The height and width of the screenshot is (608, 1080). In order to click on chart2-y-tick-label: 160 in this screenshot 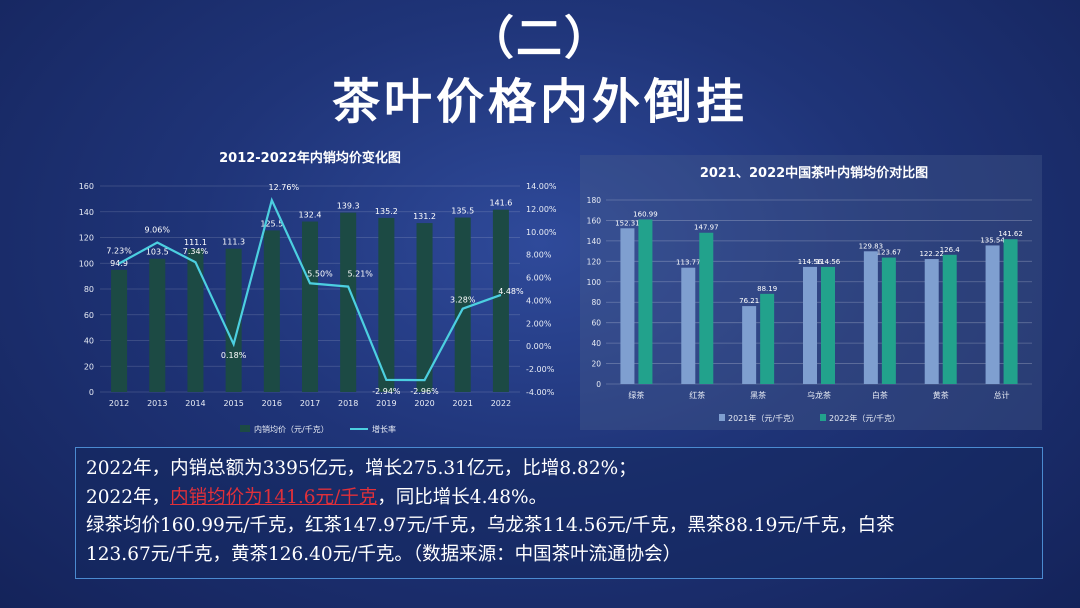, I will do `click(594, 220)`.